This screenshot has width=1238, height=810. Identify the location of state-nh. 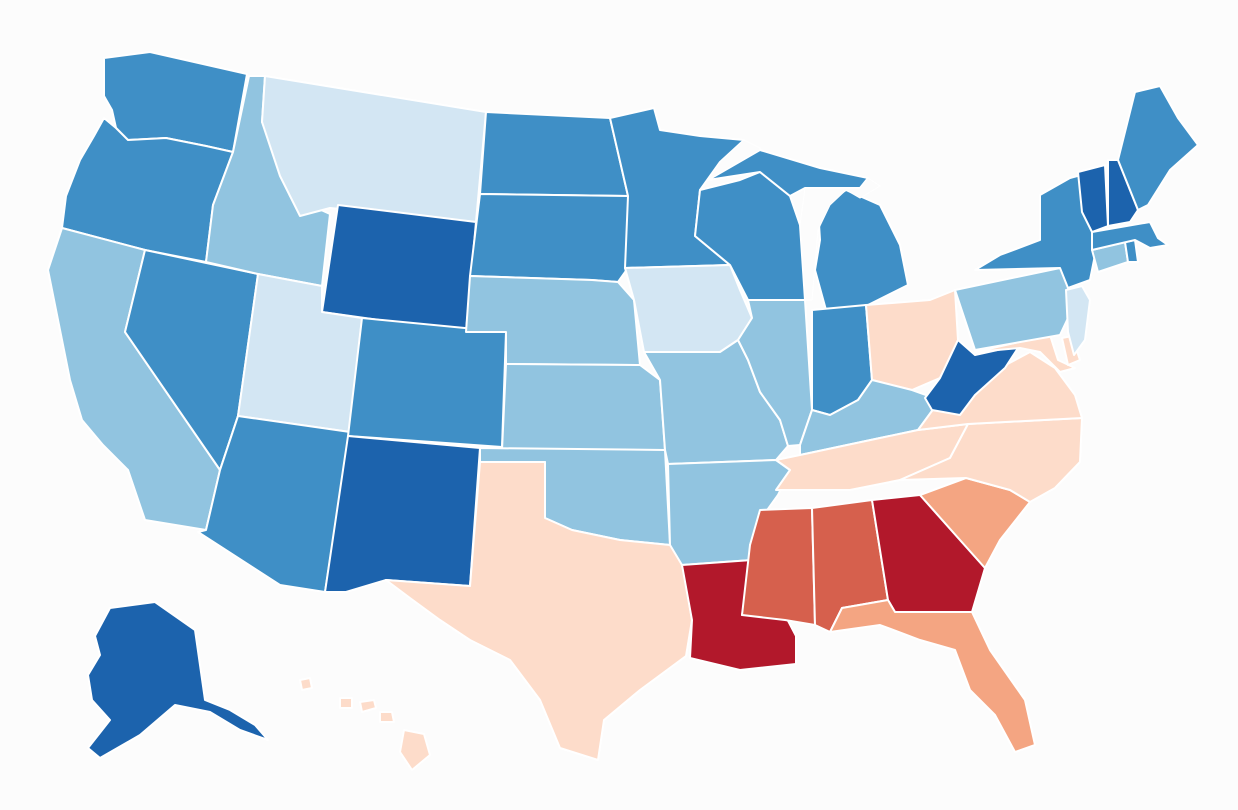
(1123, 193).